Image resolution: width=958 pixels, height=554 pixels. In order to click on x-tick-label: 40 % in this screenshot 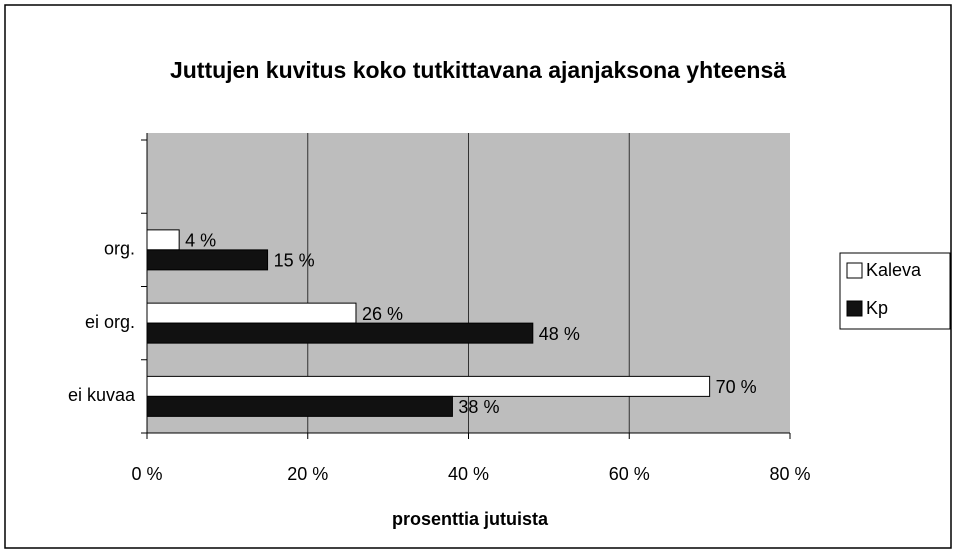, I will do `click(468, 474)`.